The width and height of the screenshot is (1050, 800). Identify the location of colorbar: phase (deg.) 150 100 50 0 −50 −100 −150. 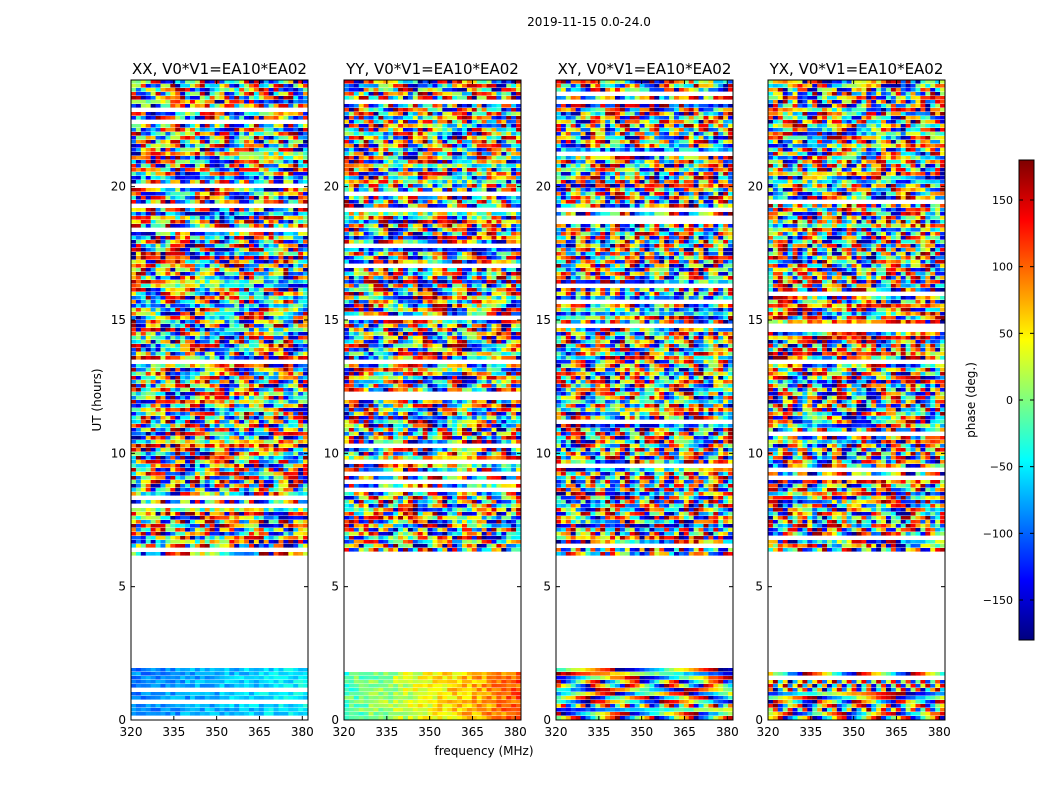
(999, 400).